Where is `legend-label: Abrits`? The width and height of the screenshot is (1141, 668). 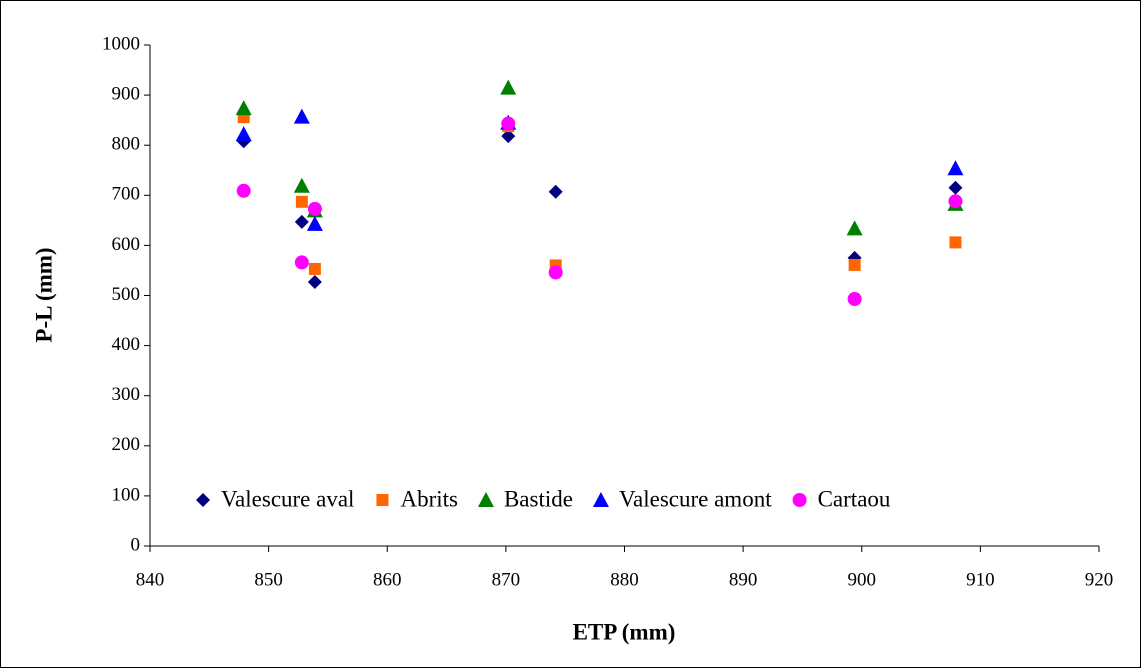
legend-label: Abrits is located at coordinates (429, 498).